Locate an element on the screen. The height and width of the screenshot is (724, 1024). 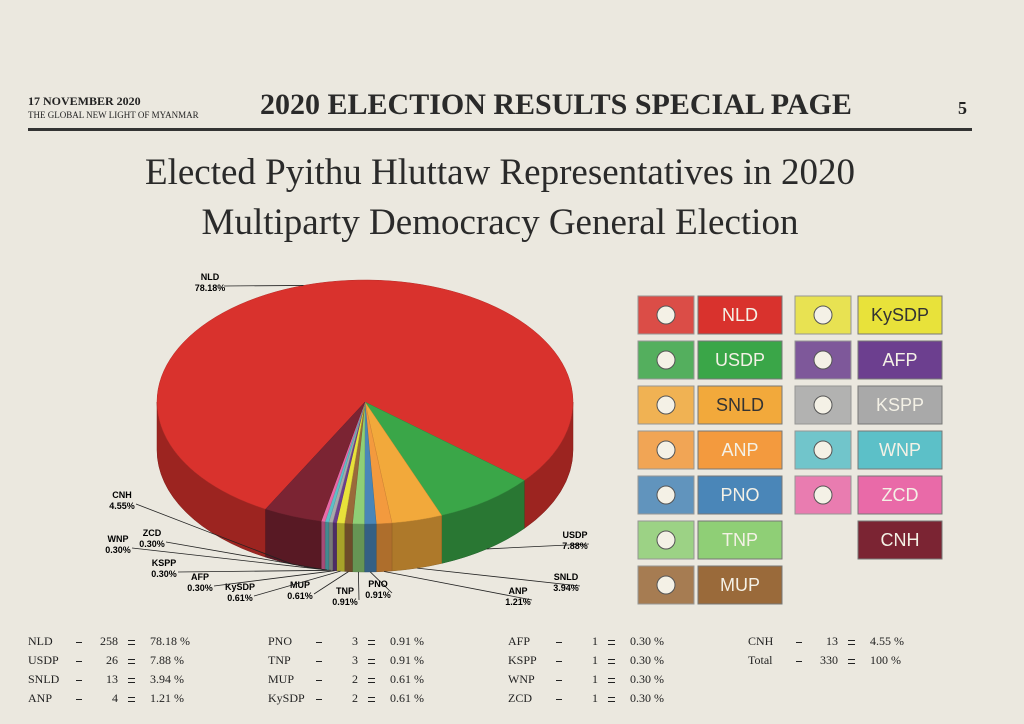
percent: 0.61 % is located at coordinates (407, 679).